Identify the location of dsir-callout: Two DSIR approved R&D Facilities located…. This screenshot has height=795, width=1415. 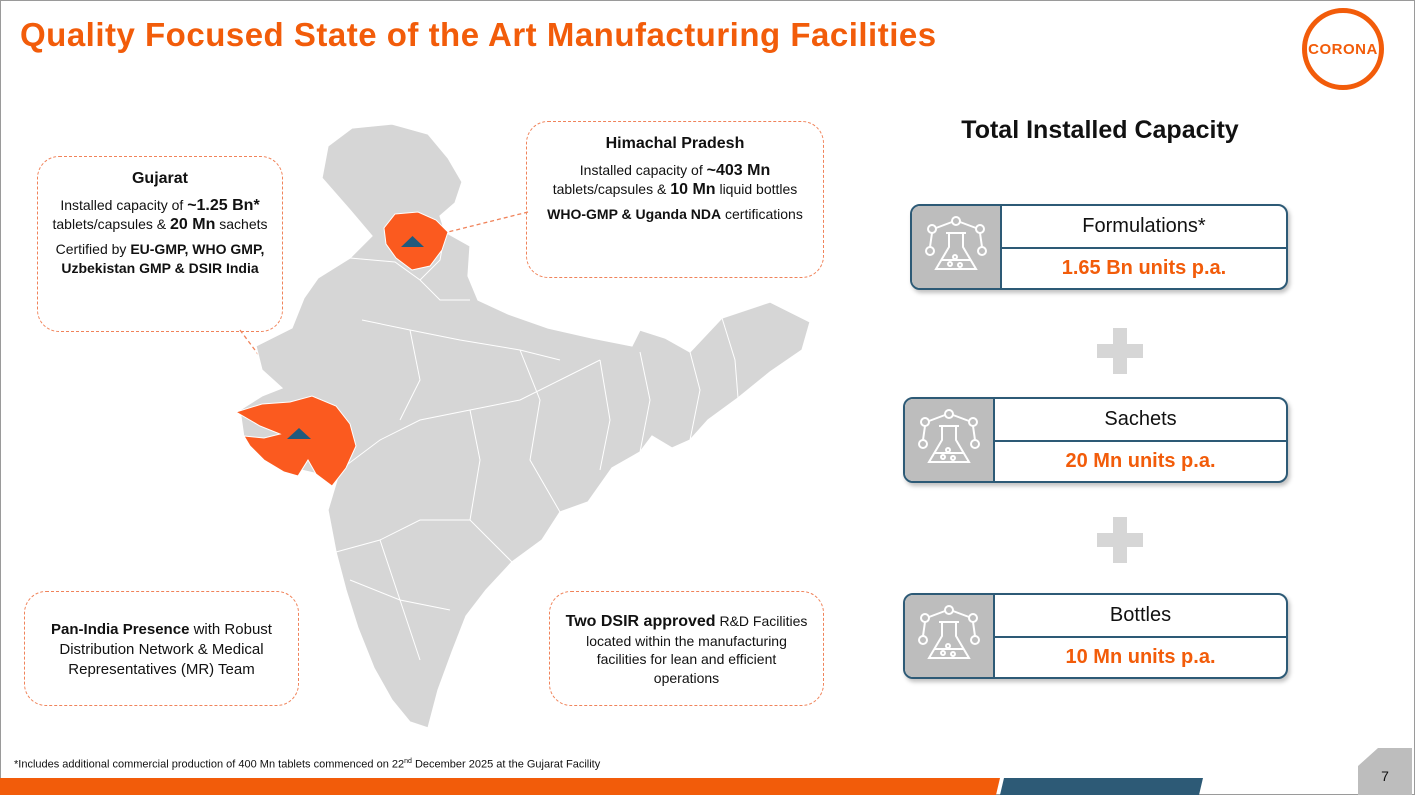
(686, 648).